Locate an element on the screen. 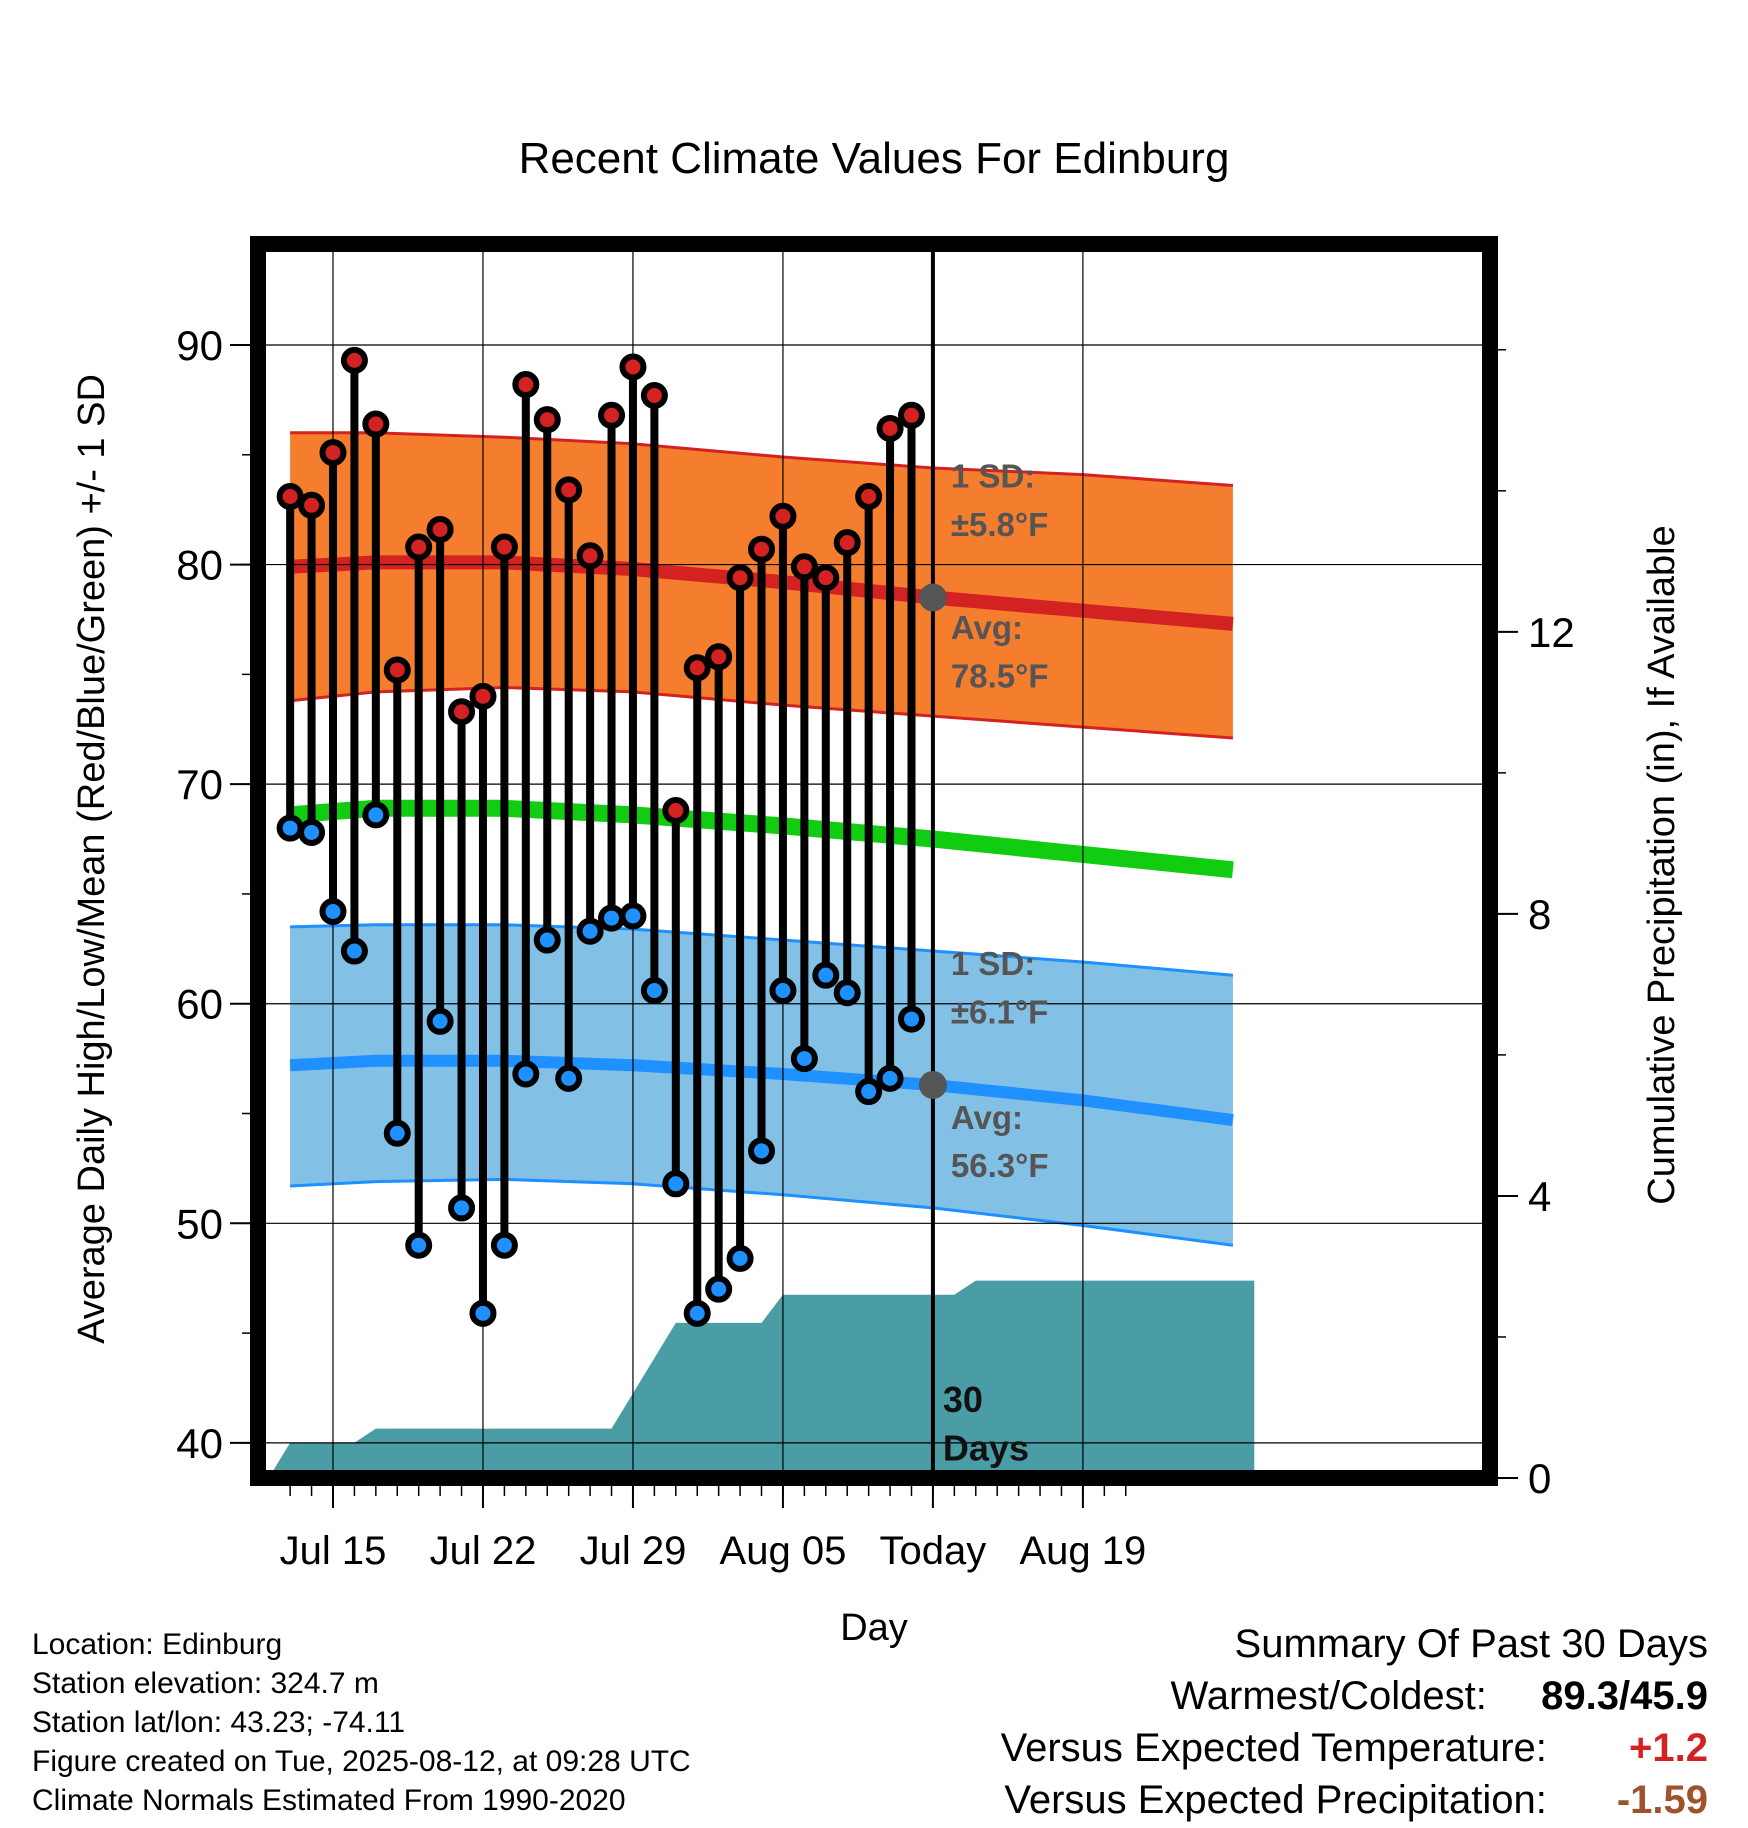 Image resolution: width=1748 pixels, height=1828 pixels. y-tick-label: 40 is located at coordinates (199, 1443).